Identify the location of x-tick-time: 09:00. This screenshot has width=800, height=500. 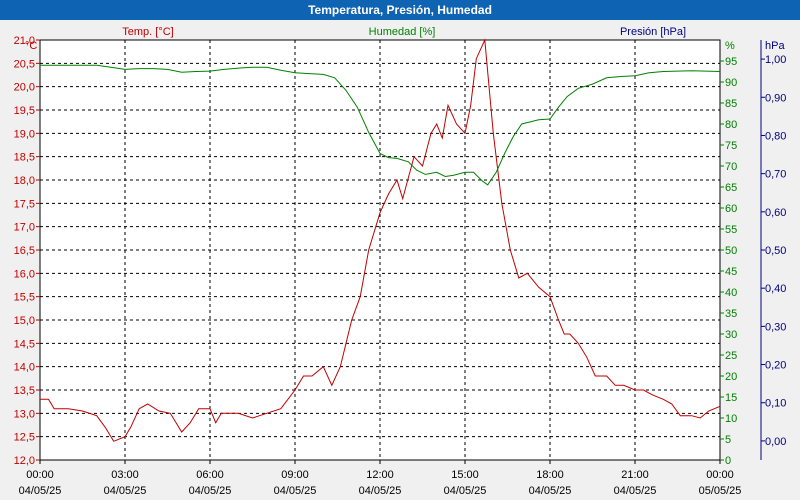
(295, 475).